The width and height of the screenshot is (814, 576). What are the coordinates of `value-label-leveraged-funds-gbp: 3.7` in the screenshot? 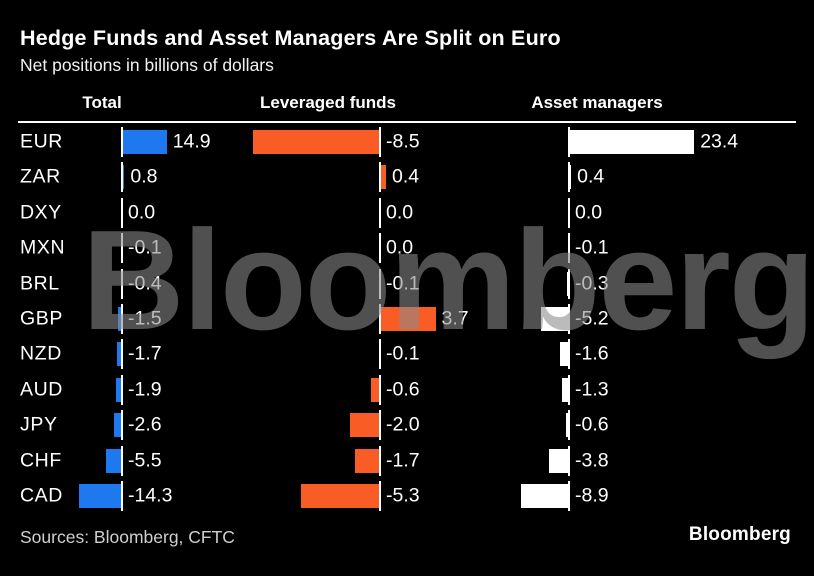 It's located at (455, 318).